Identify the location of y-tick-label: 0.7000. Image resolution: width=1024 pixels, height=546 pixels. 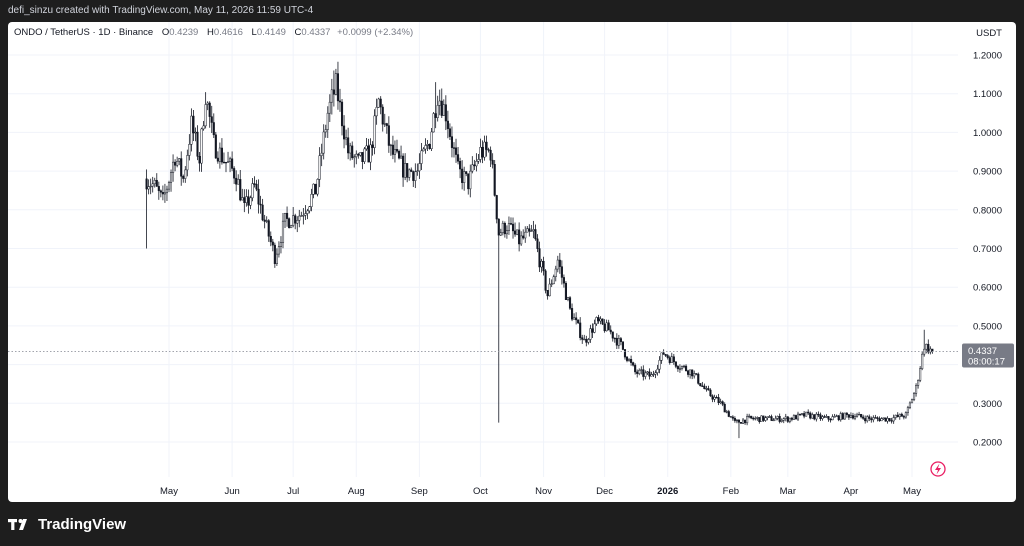
(987, 249).